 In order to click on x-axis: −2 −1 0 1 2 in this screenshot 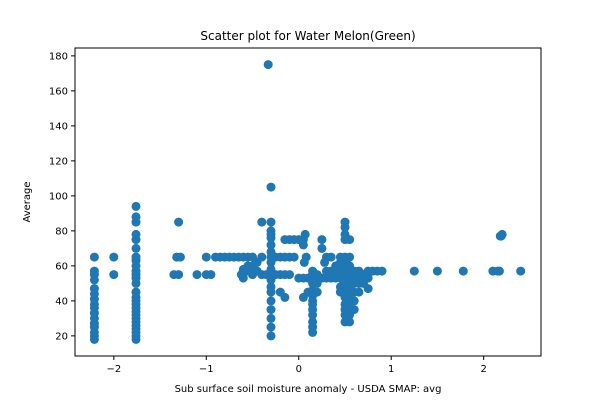, I will do `click(296, 365)`.